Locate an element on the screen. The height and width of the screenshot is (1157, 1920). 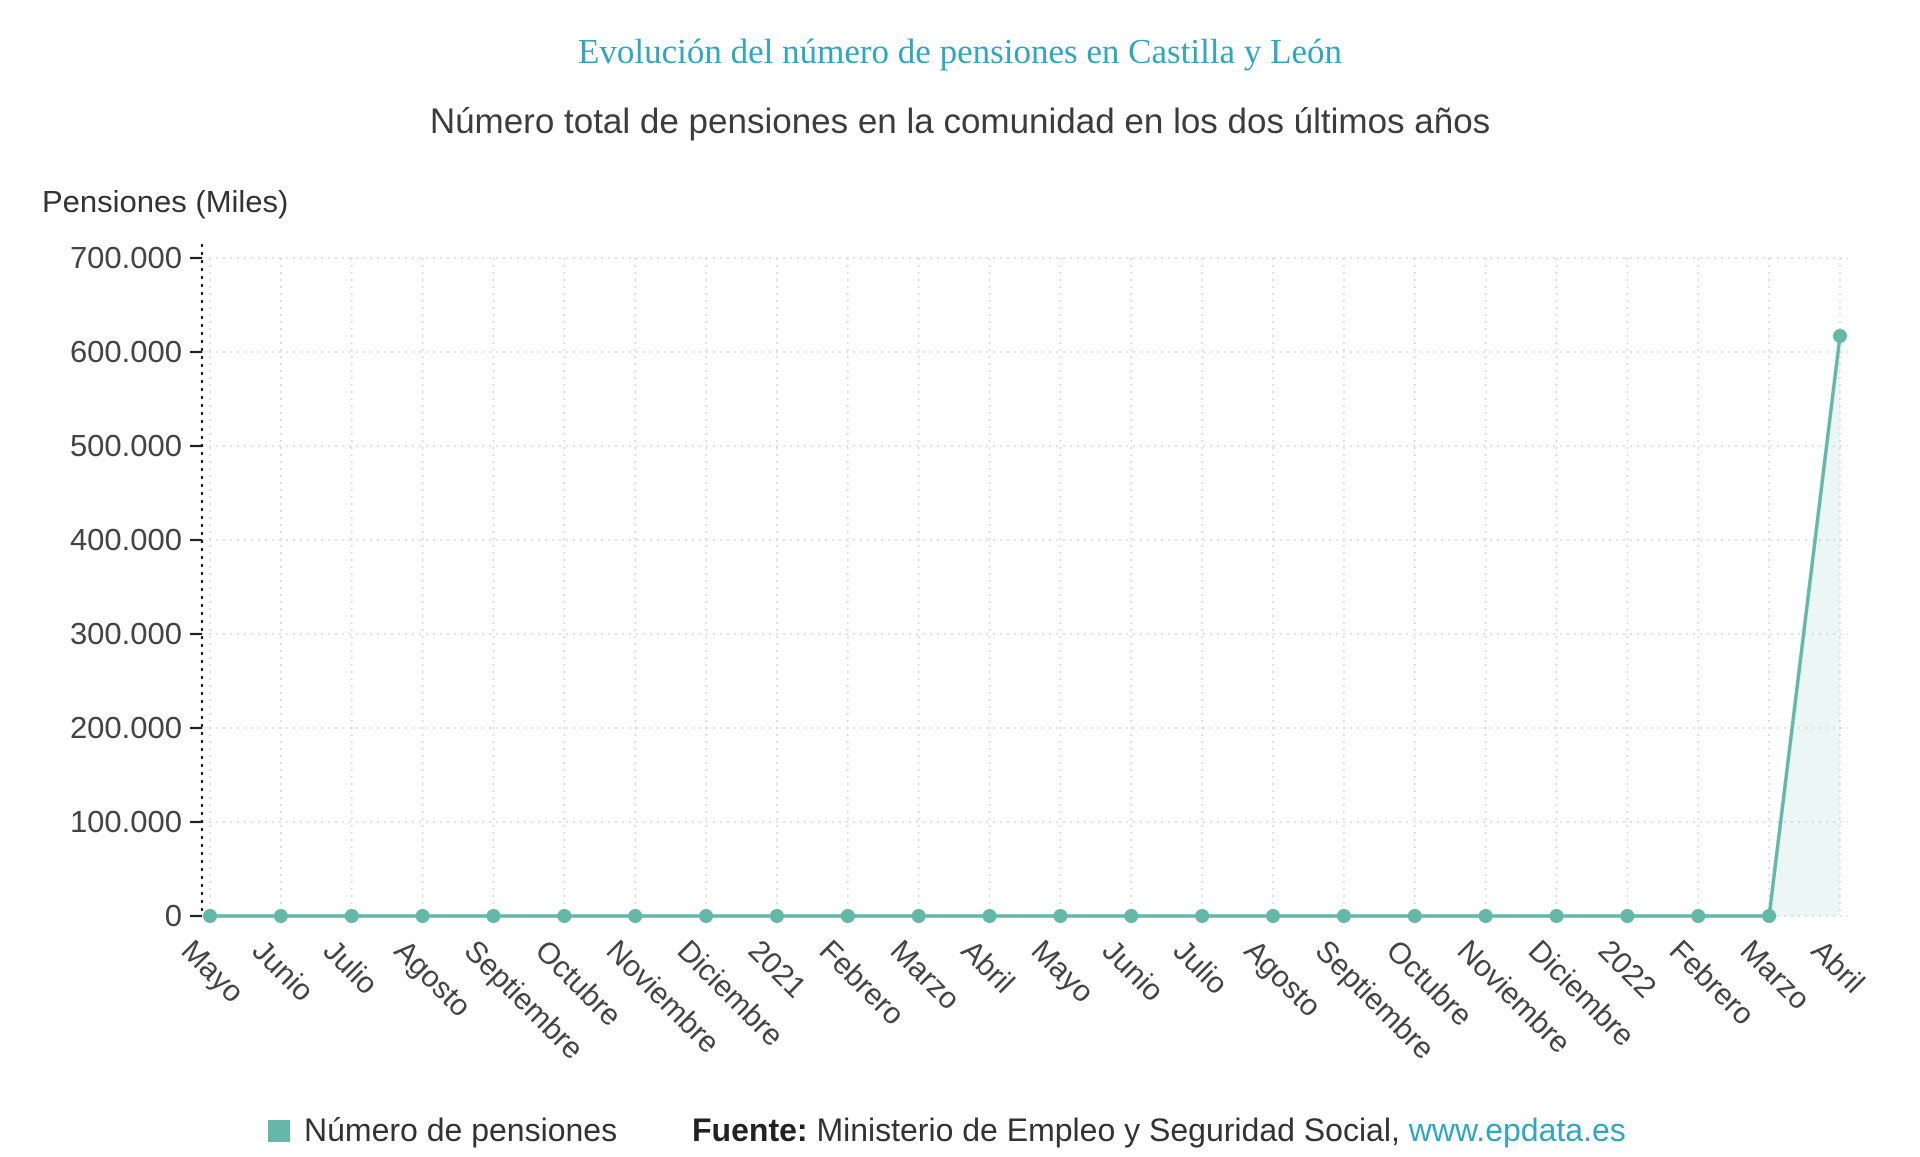
legend: Número de pensiones is located at coordinates (442, 1130).